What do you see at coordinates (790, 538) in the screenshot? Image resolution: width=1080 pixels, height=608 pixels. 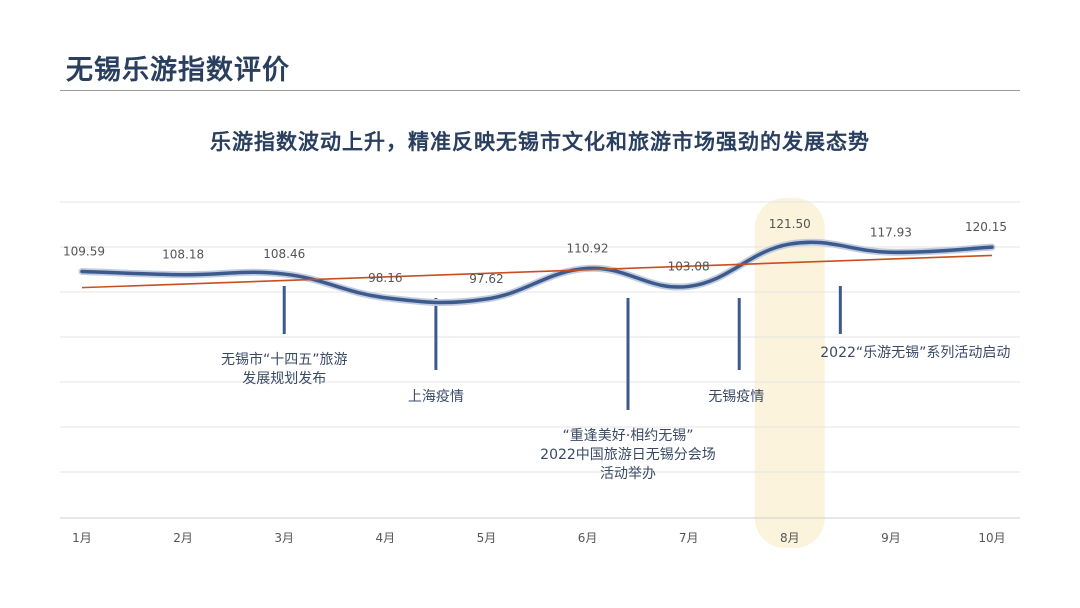 I see `x-tick-label: 8月` at bounding box center [790, 538].